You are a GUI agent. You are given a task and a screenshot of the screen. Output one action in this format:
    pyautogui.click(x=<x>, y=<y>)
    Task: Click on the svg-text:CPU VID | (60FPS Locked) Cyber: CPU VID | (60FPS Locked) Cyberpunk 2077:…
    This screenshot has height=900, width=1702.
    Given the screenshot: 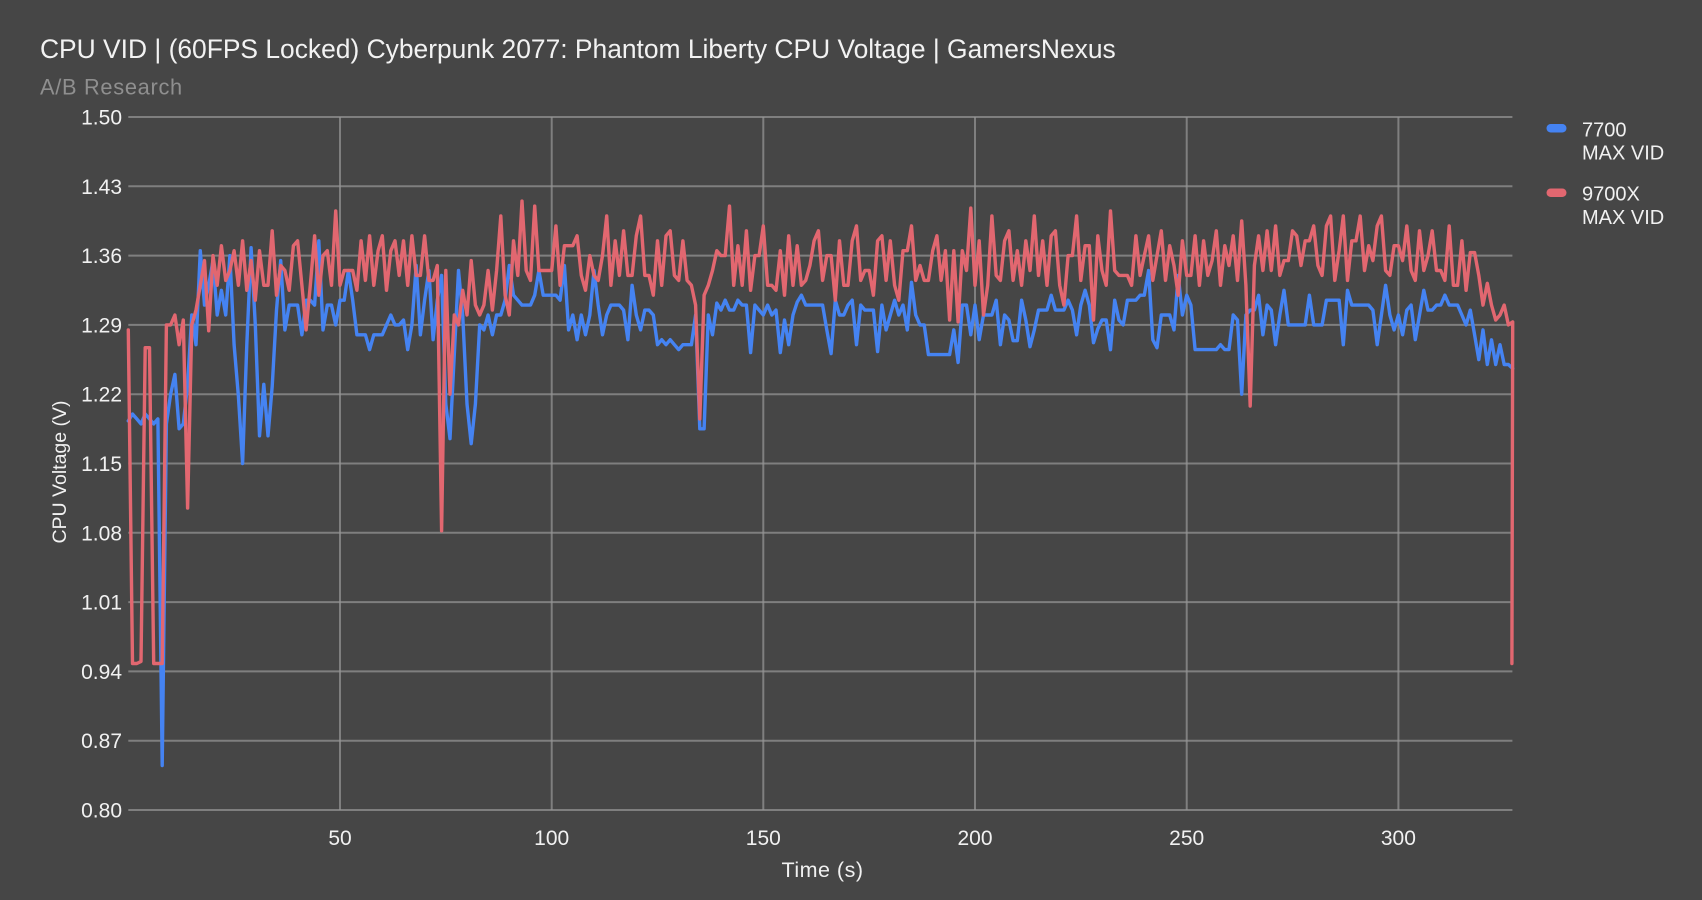 What is the action you would take?
    pyautogui.click(x=578, y=49)
    